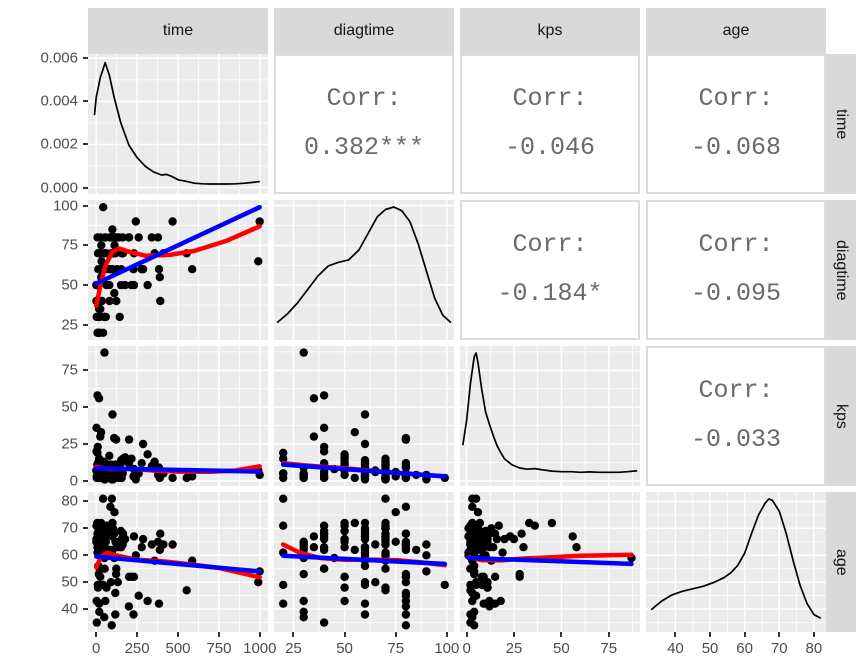 The image size is (864, 672). Describe the element at coordinates (550, 650) in the screenshot. I see `x-axis-kps: 0 25 50 75` at that location.